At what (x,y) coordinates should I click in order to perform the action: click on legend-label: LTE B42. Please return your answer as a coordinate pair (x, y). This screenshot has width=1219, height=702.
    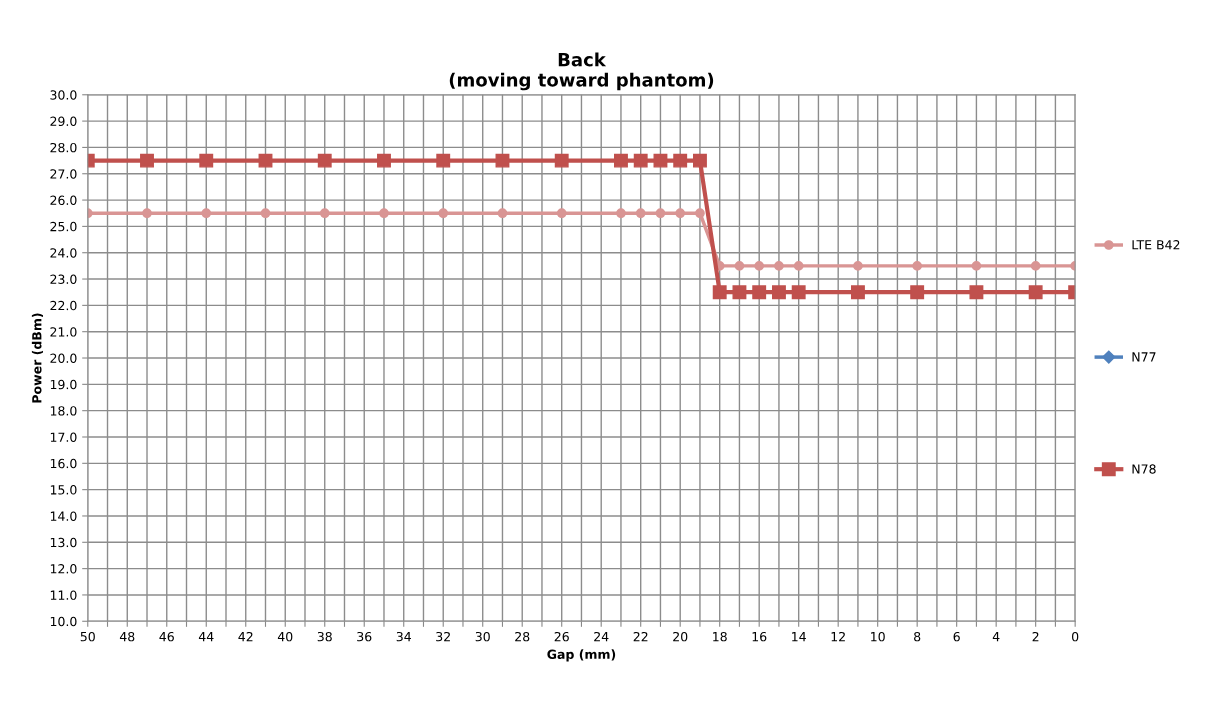
    Looking at the image, I should click on (1156, 245).